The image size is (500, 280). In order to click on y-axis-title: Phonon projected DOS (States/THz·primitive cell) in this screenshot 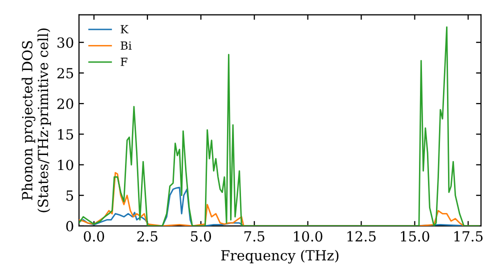, I will do `click(36, 120)`.